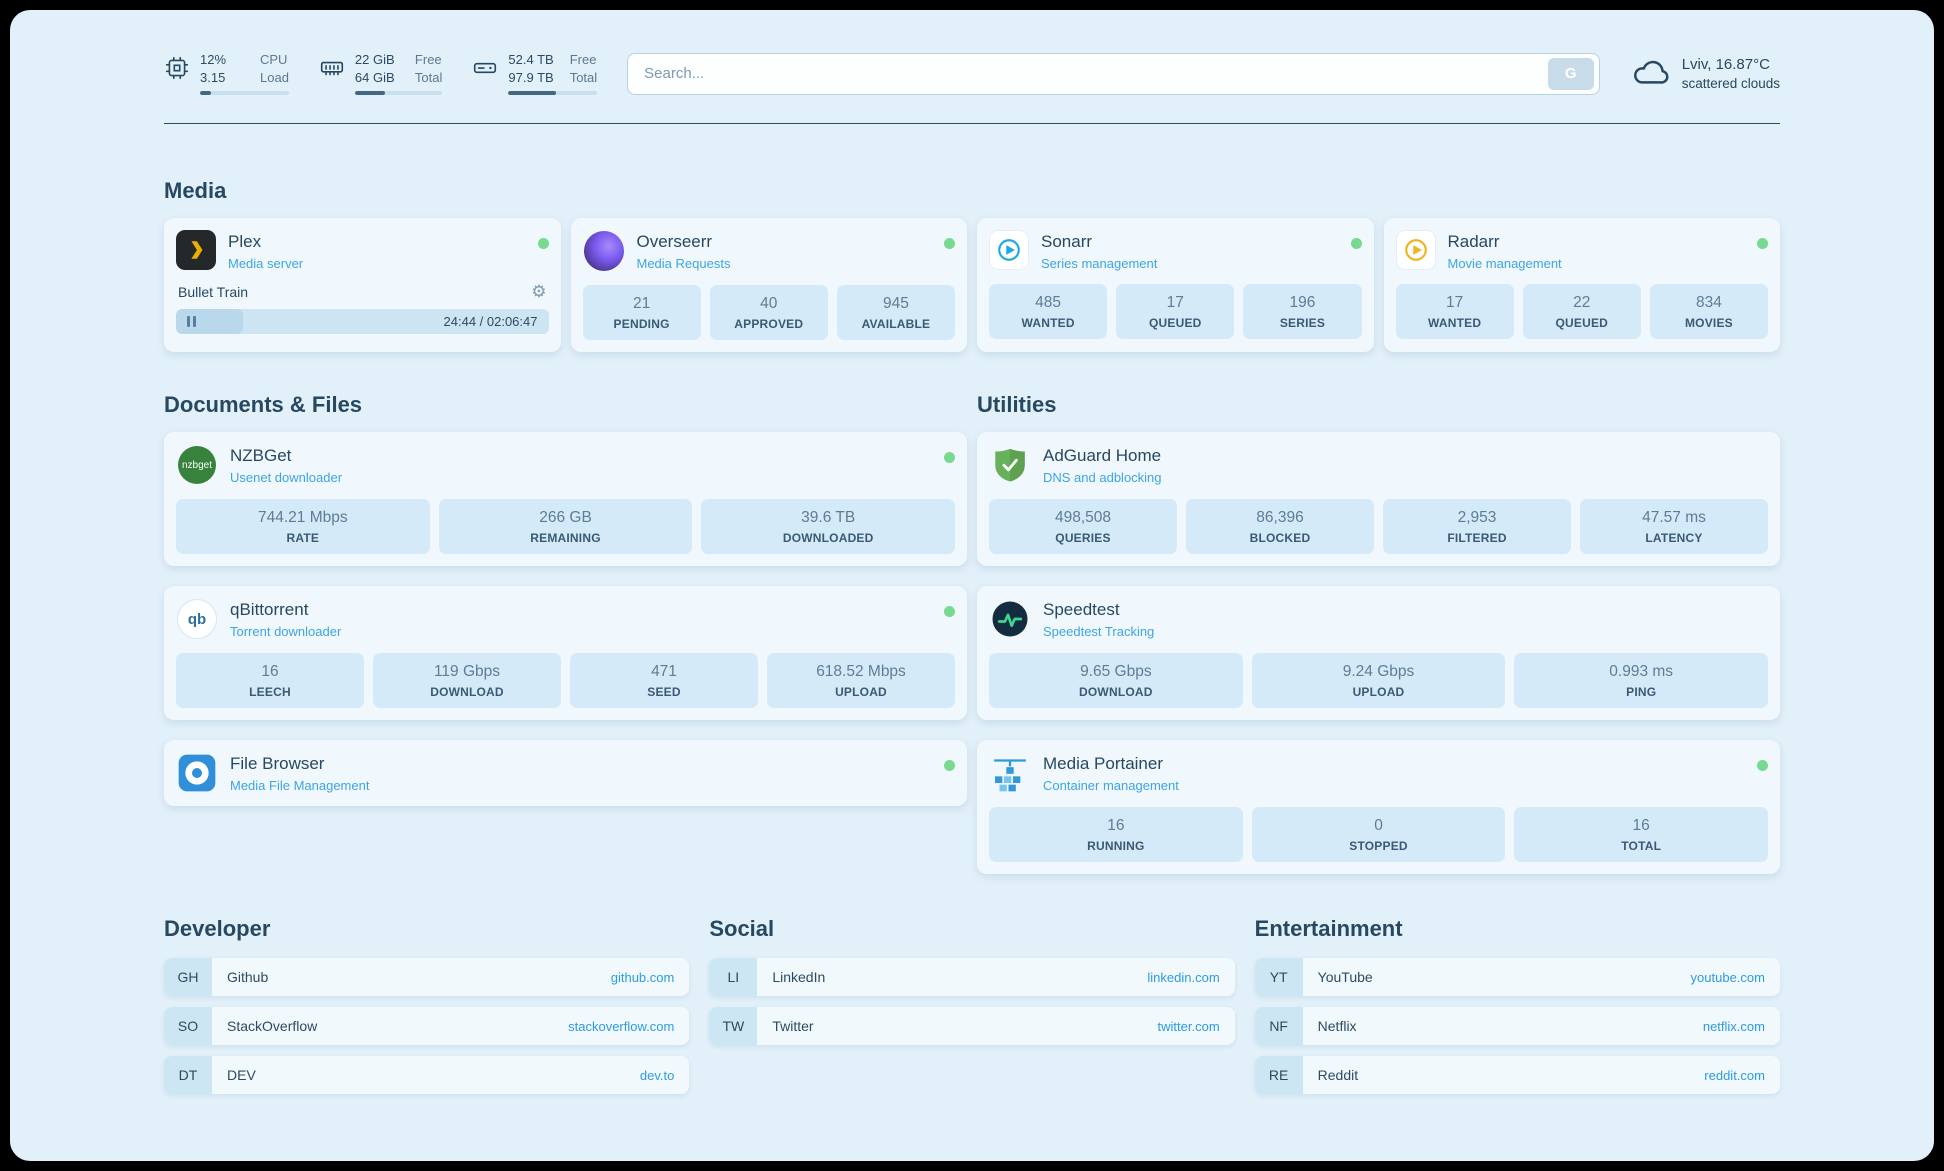 This screenshot has height=1171, width=1944. I want to click on stat-seed: 471 SEED, so click(664, 680).